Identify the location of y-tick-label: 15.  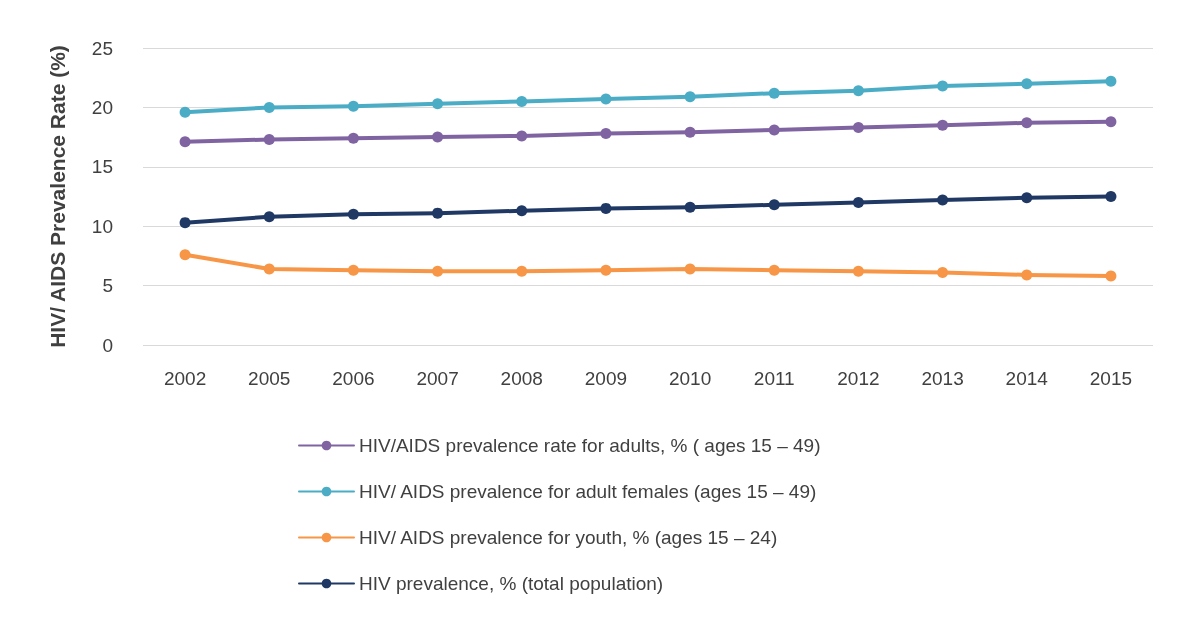
(102, 167).